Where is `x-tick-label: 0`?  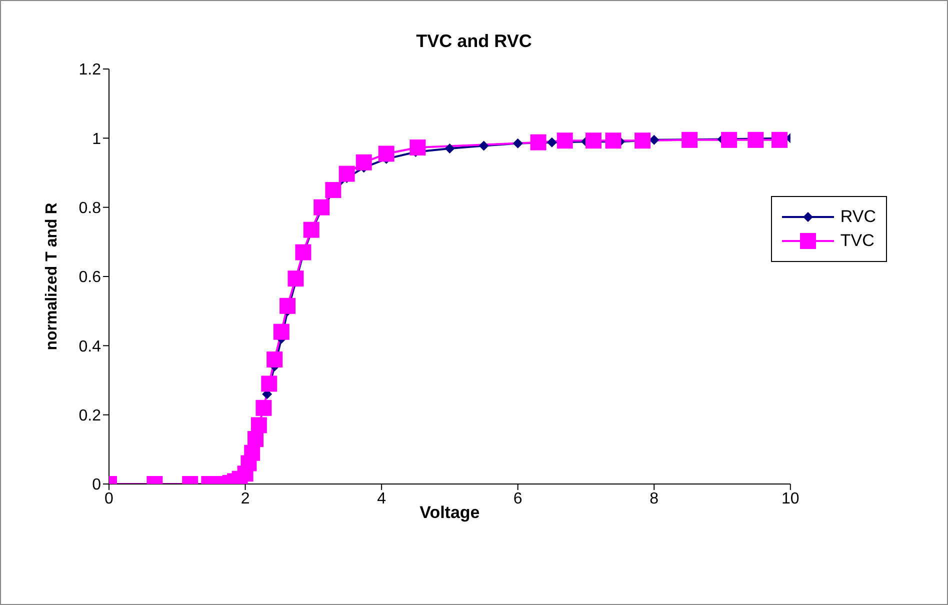
x-tick-label: 0 is located at coordinates (109, 499).